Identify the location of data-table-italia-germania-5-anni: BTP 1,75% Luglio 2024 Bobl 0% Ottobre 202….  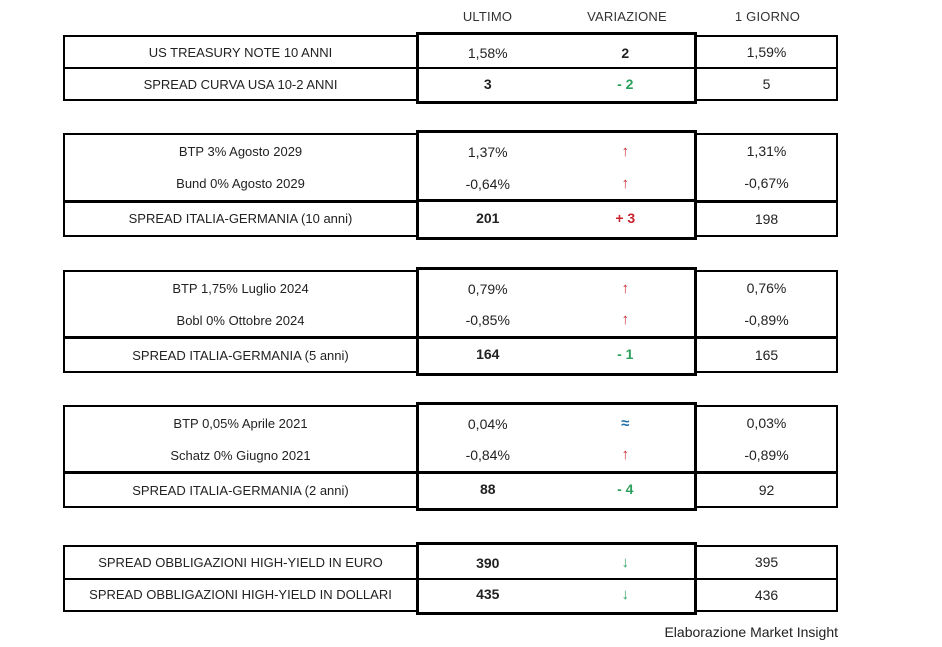
(450, 321).